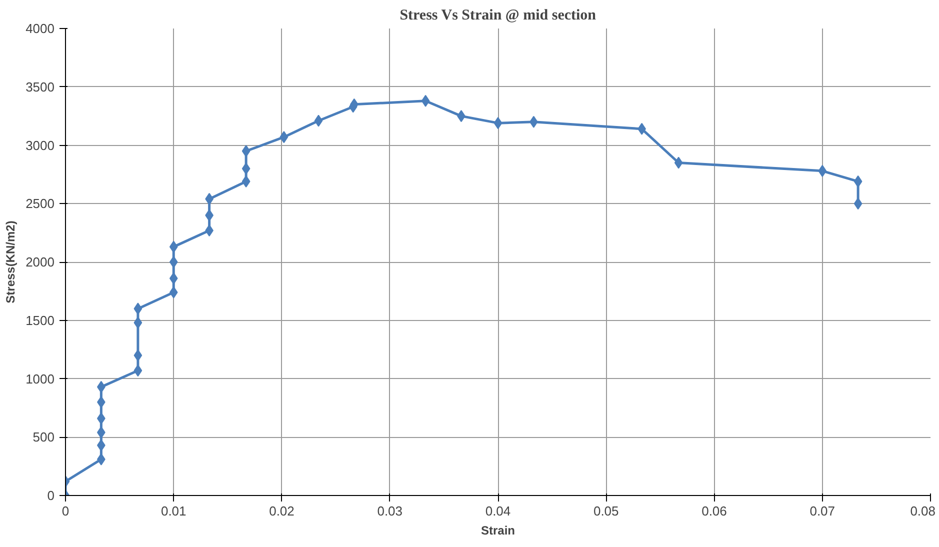 Image resolution: width=939 pixels, height=547 pixels. I want to click on x-axis-title: Strain, so click(498, 531).